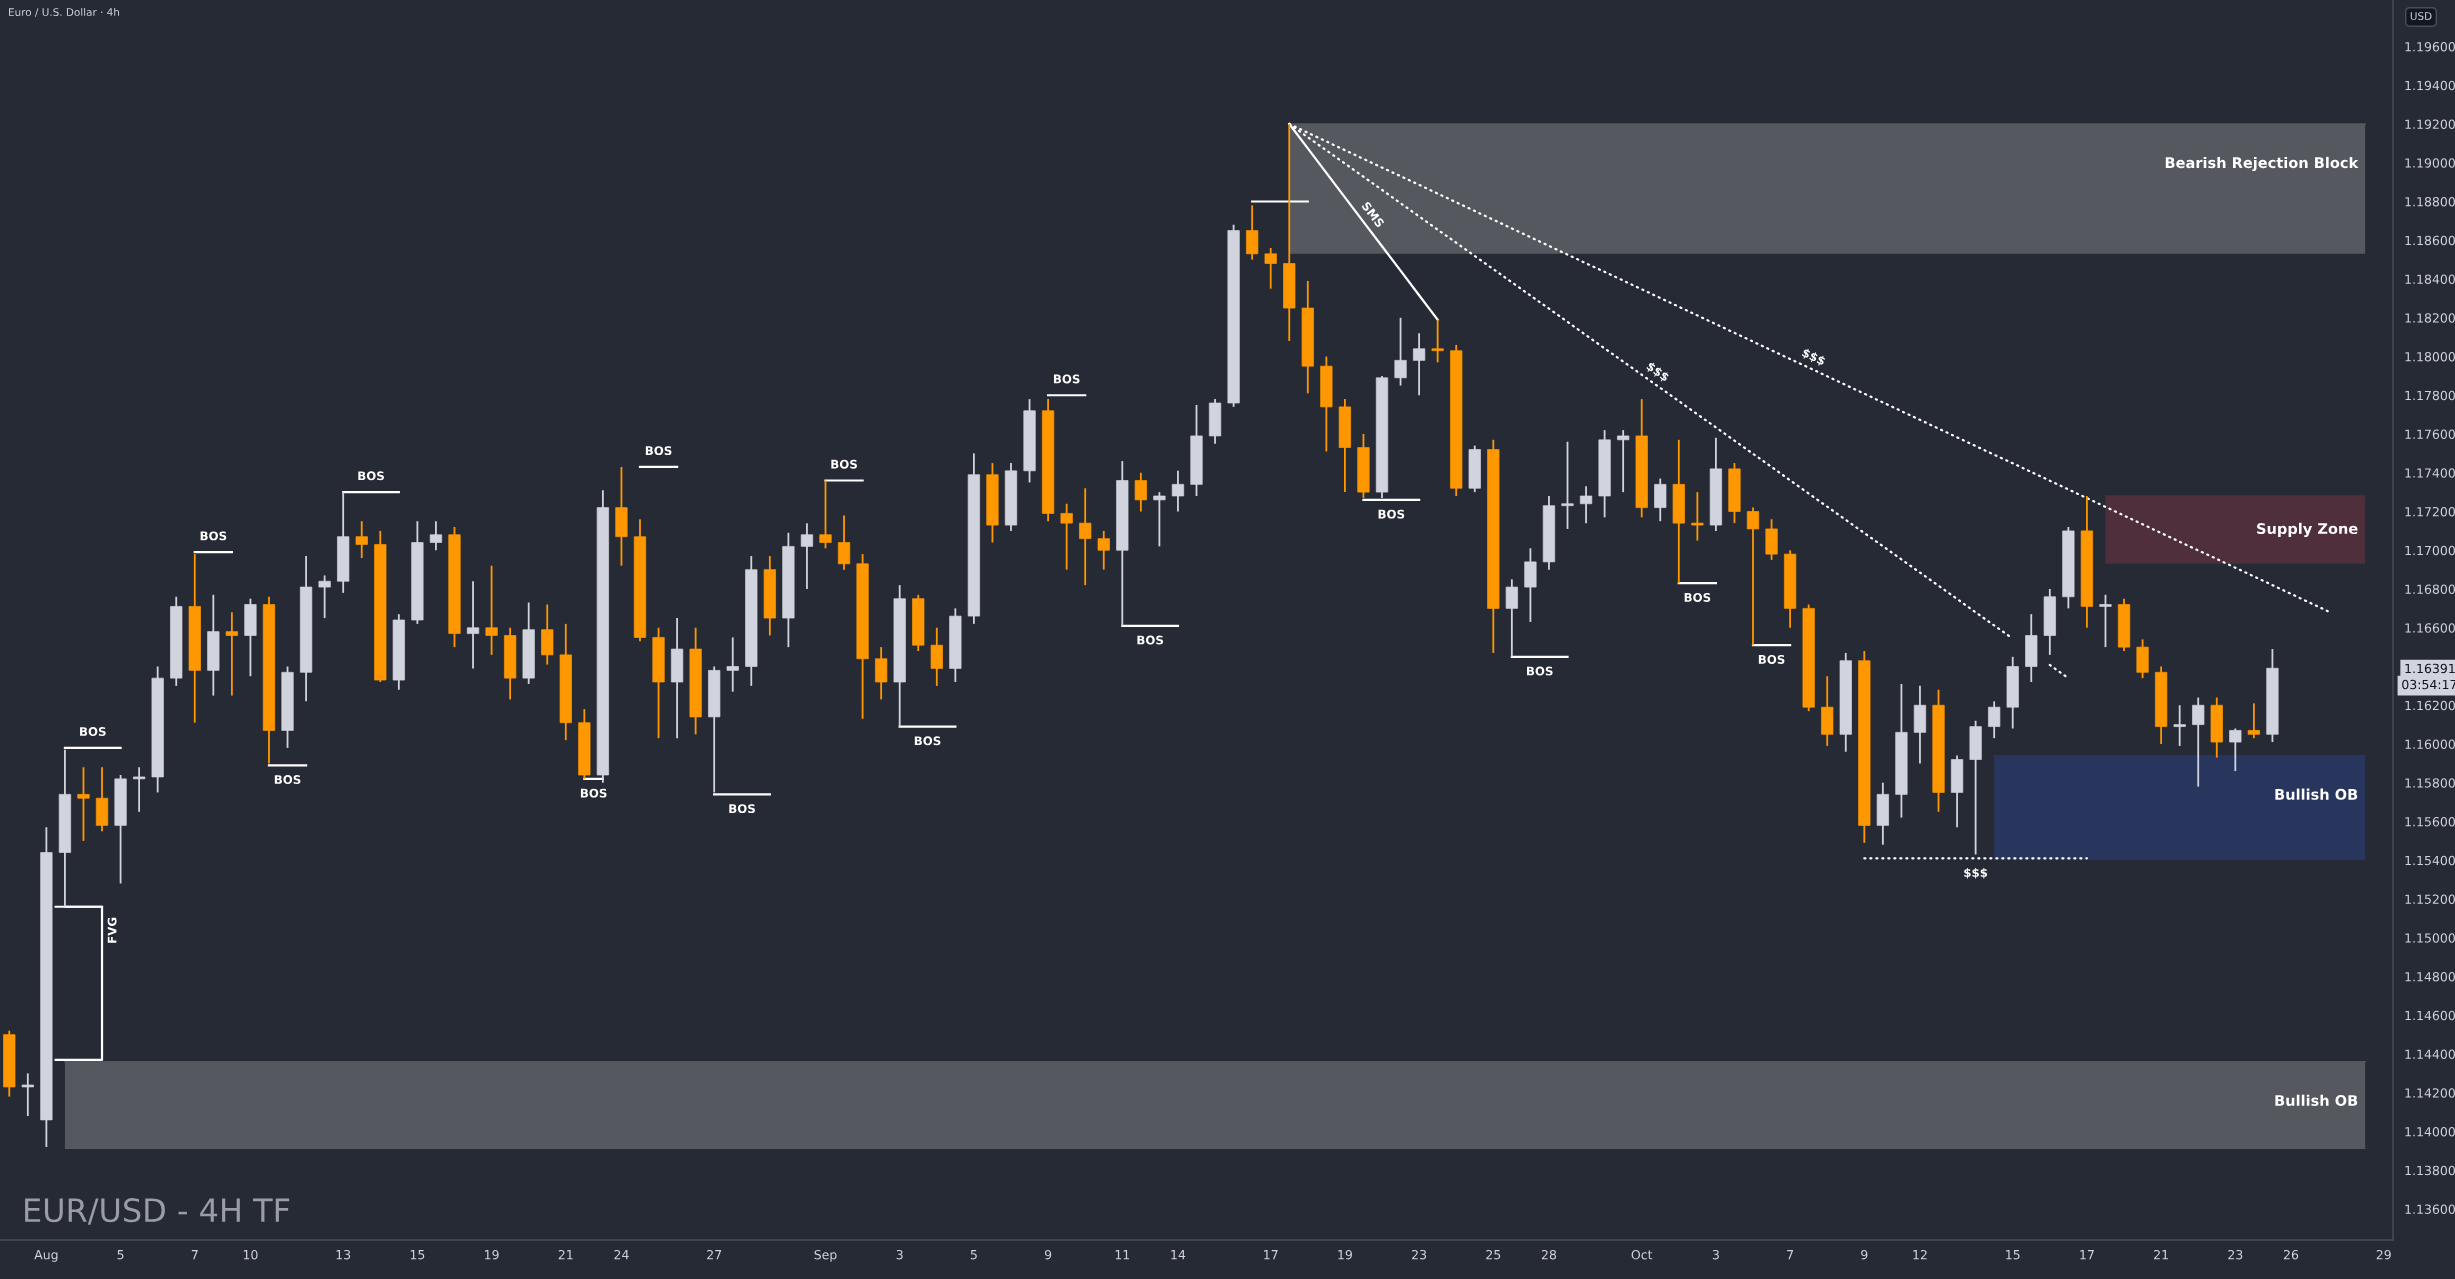 The height and width of the screenshot is (1279, 2455). What do you see at coordinates (2430, 705) in the screenshot?
I see `y-tick-label: 1.16200` at bounding box center [2430, 705].